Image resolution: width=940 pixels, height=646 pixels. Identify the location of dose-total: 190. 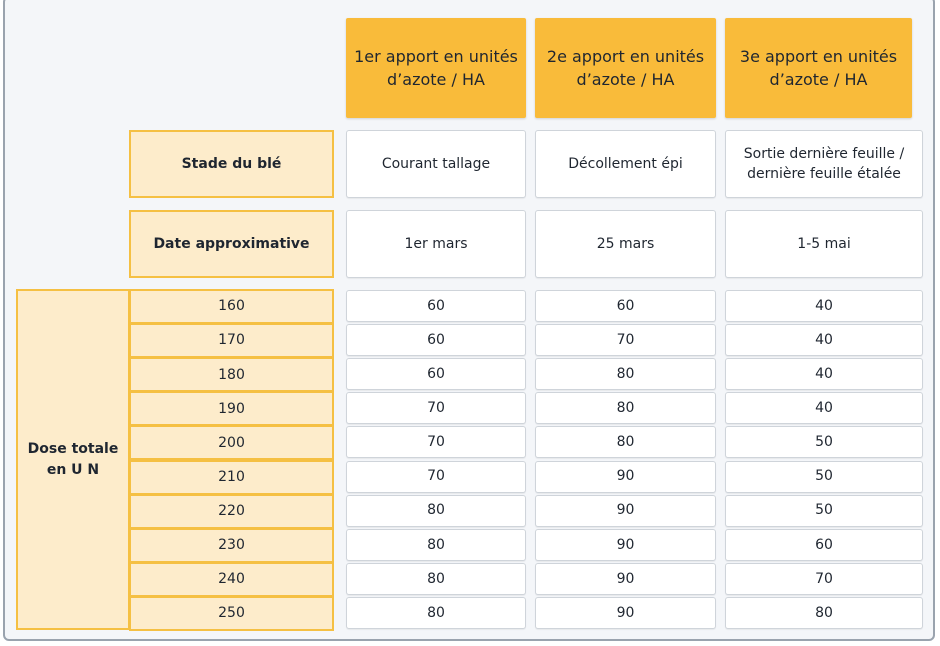
(231, 409).